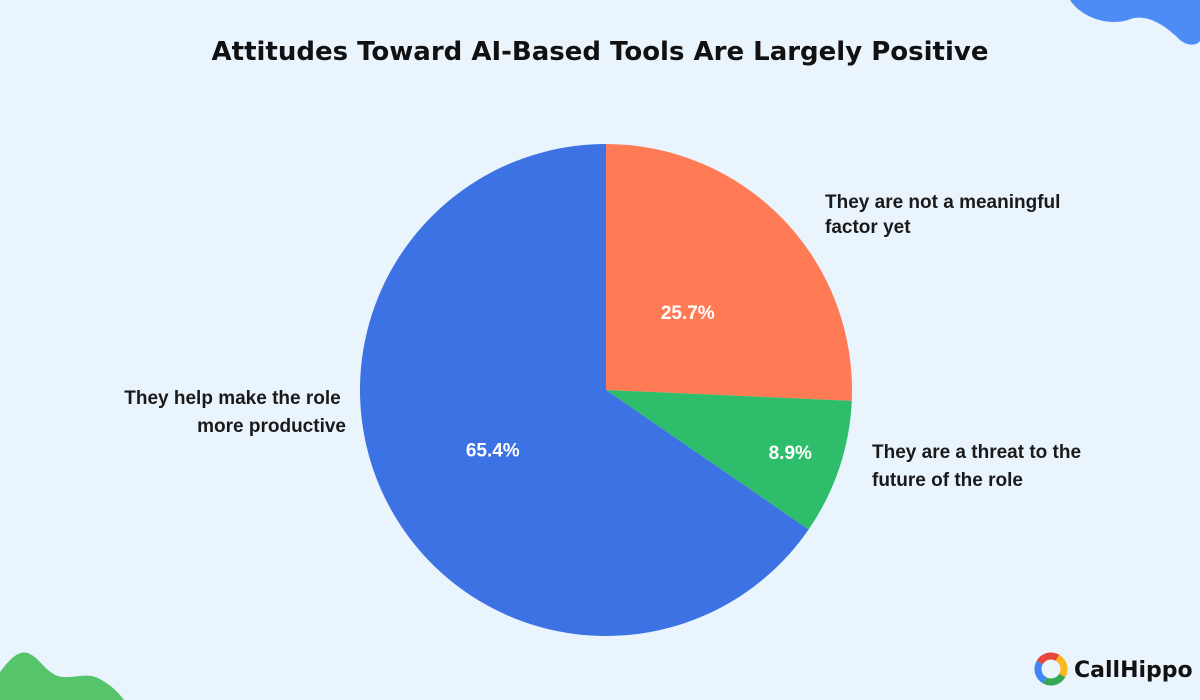  I want to click on category-label-productive: They help make the role more productive, so click(235, 412).